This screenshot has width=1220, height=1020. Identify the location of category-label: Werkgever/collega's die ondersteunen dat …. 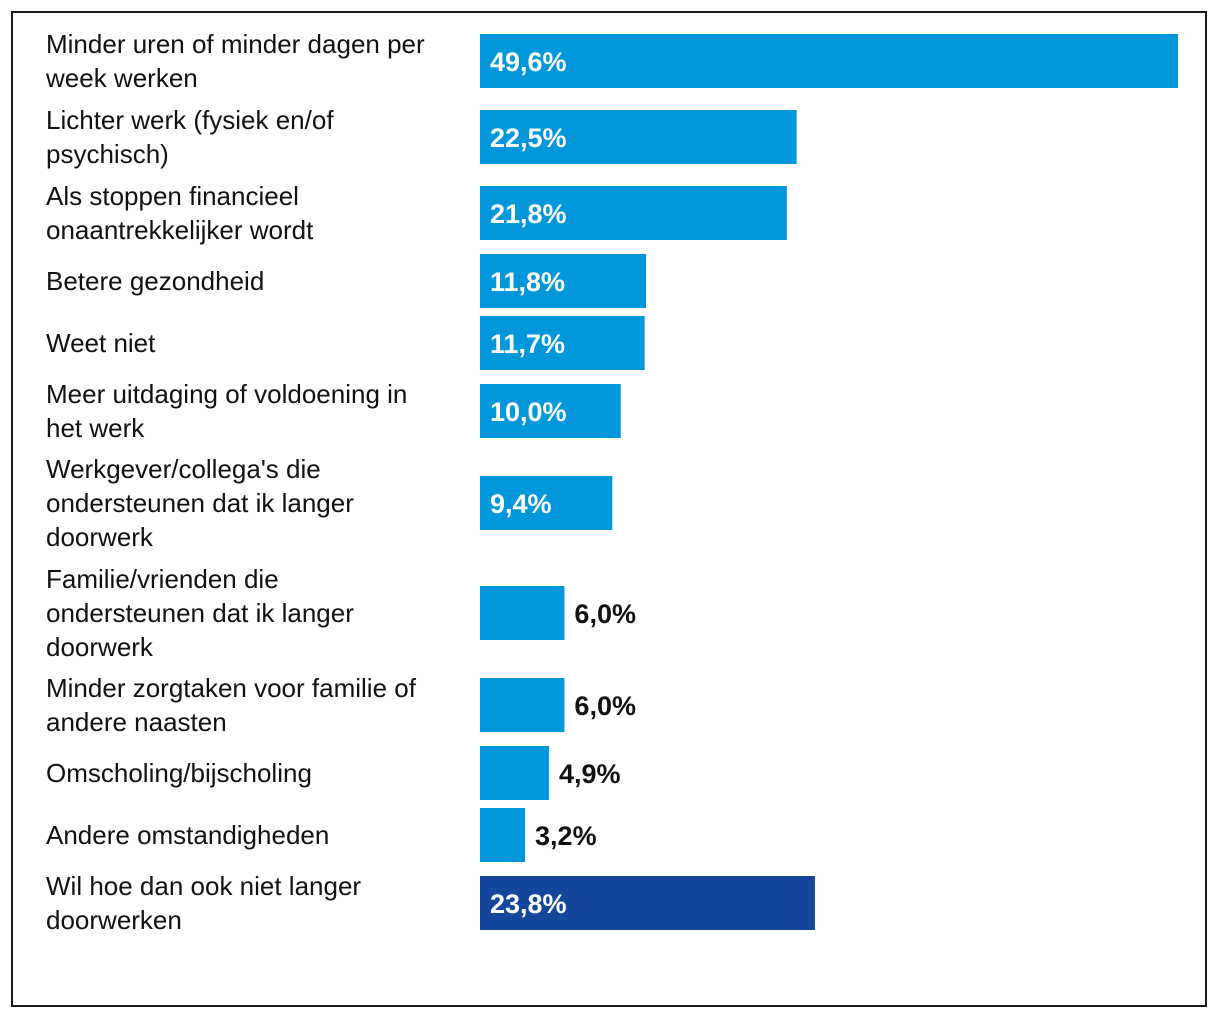
(200, 503).